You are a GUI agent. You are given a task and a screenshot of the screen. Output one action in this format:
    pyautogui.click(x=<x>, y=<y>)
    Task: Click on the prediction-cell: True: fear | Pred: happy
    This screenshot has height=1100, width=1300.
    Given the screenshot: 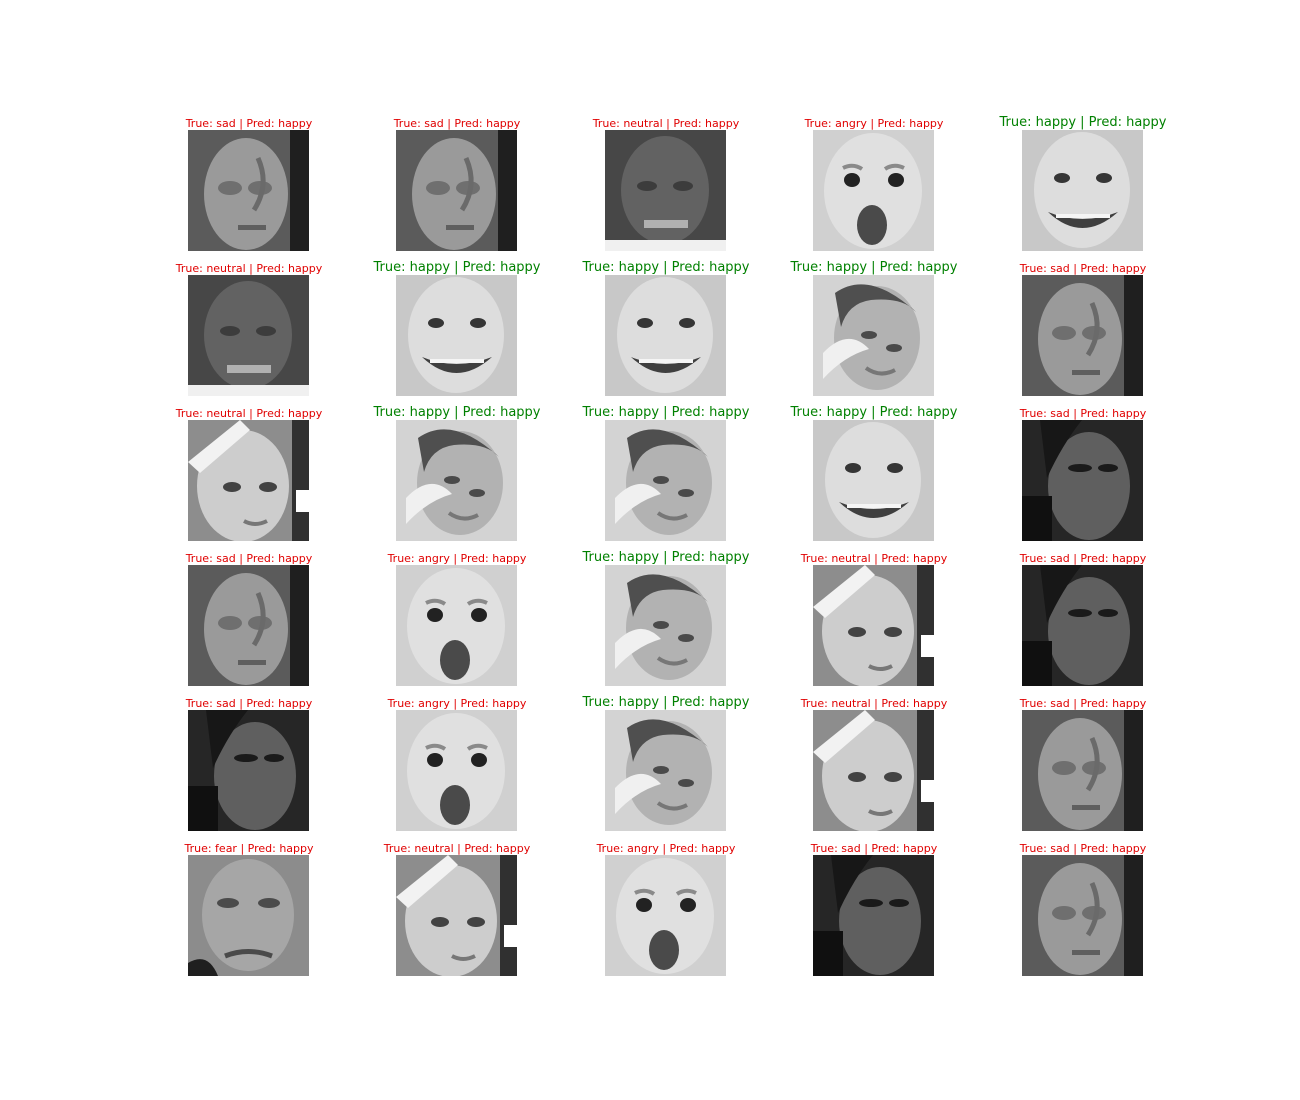 What is the action you would take?
    pyautogui.click(x=249, y=909)
    